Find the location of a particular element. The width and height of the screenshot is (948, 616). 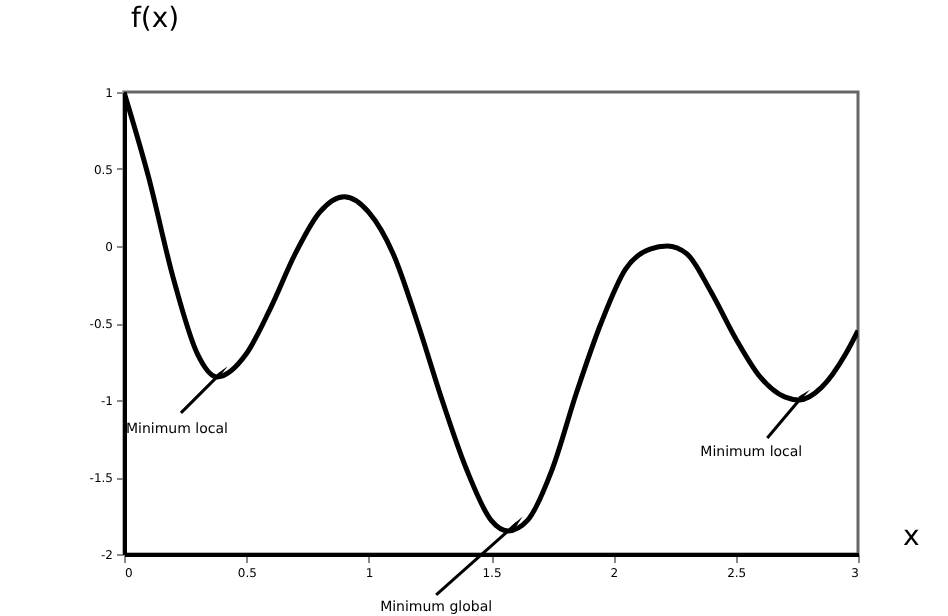

y-axis-title: f(x) is located at coordinates (155, 19).